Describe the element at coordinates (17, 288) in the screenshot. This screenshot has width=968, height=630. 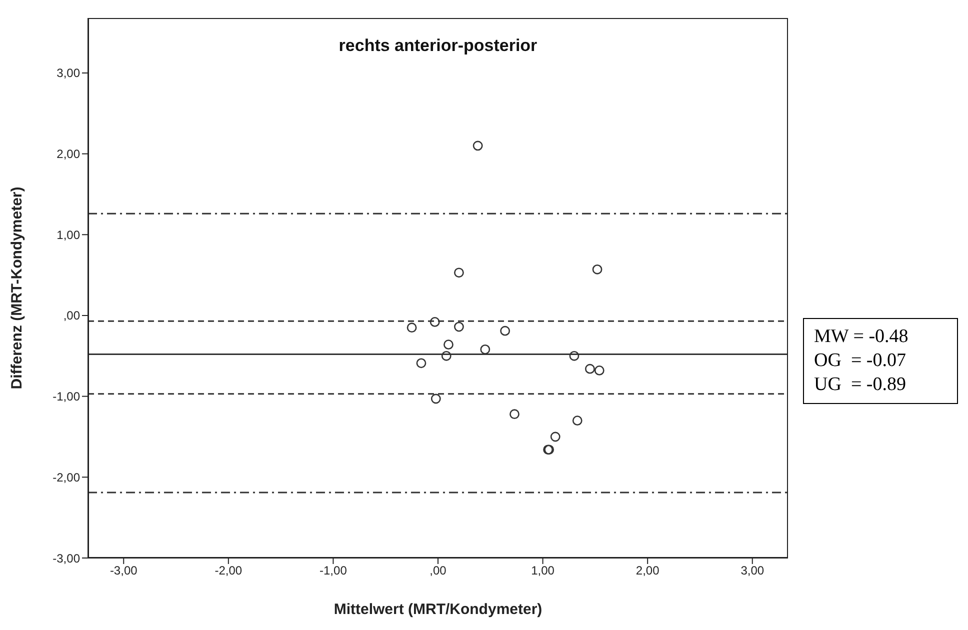
I see `y-axis-title: Differenz (MRT-Kondymeter)` at that location.